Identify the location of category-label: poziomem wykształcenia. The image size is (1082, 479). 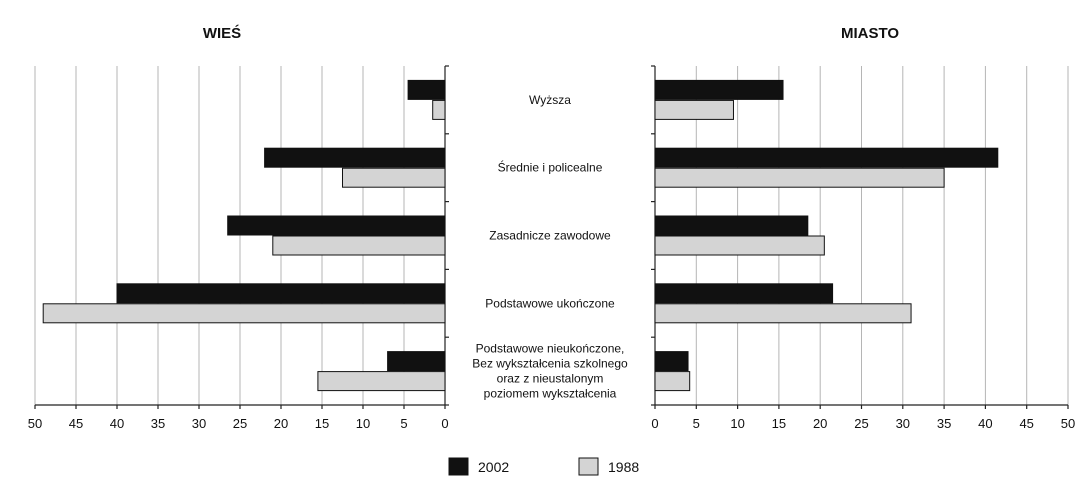
(550, 394).